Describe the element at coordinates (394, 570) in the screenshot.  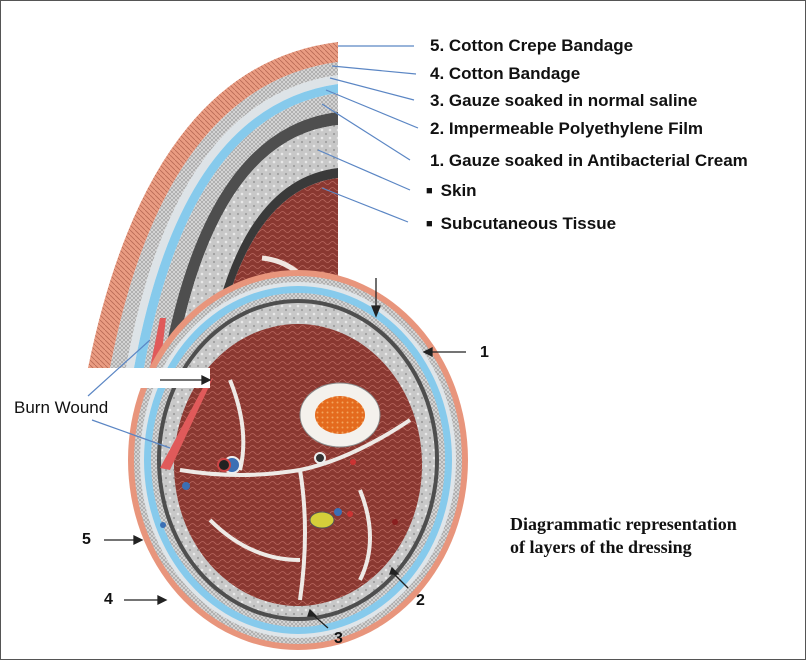
I see `arrow-2-head` at that location.